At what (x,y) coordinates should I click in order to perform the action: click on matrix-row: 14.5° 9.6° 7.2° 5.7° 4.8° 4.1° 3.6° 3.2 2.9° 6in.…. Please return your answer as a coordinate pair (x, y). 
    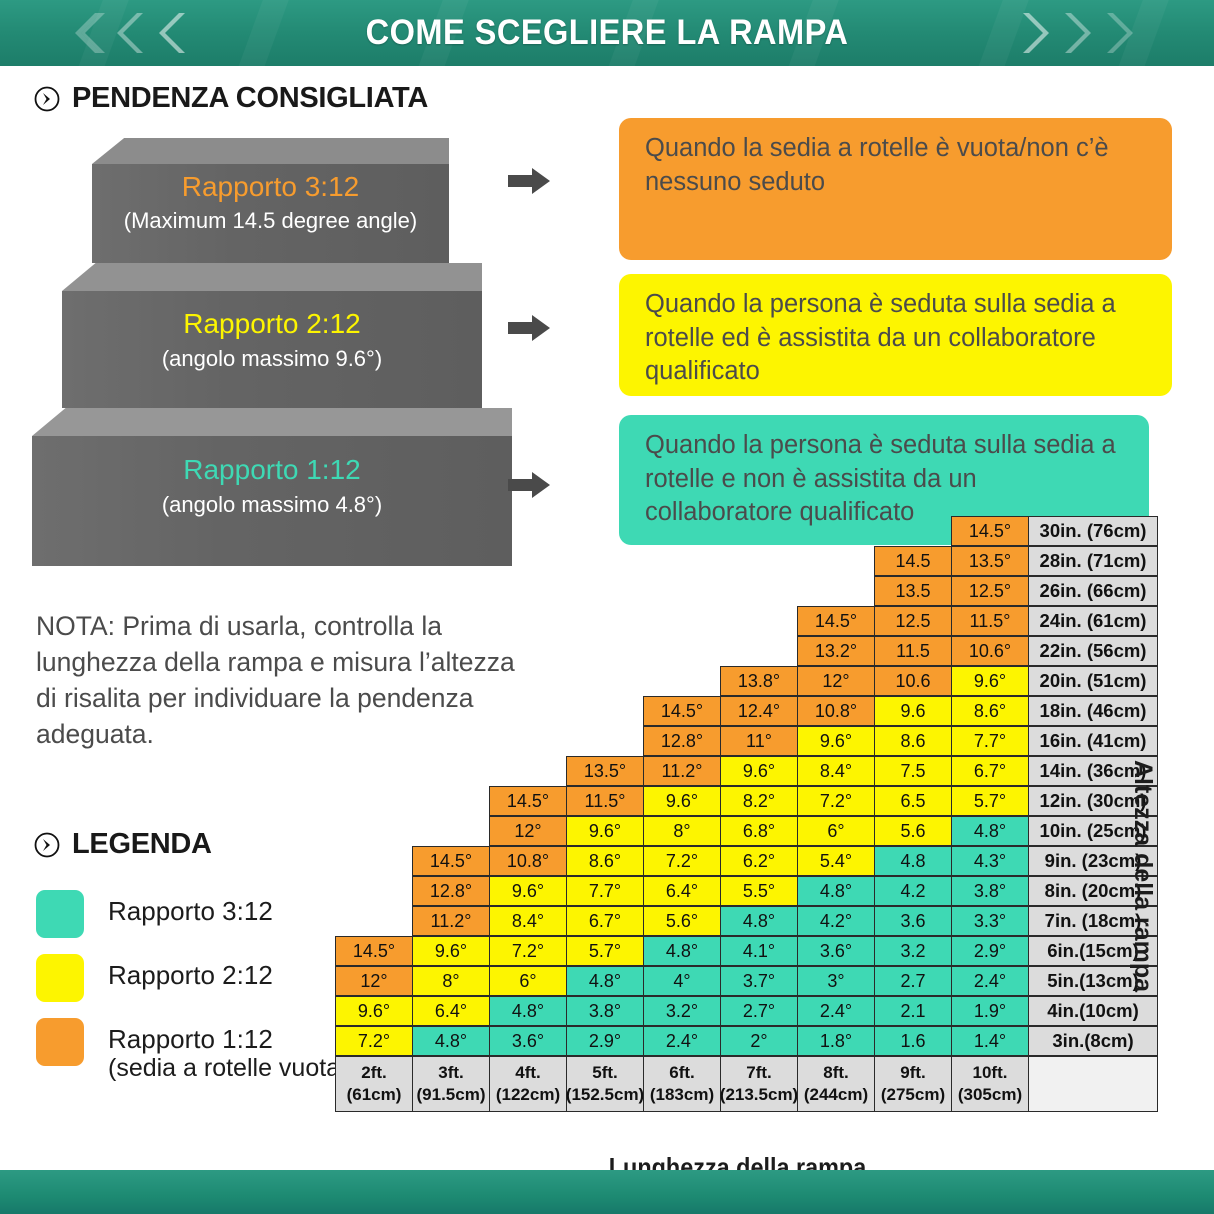
    Looking at the image, I should click on (746, 951).